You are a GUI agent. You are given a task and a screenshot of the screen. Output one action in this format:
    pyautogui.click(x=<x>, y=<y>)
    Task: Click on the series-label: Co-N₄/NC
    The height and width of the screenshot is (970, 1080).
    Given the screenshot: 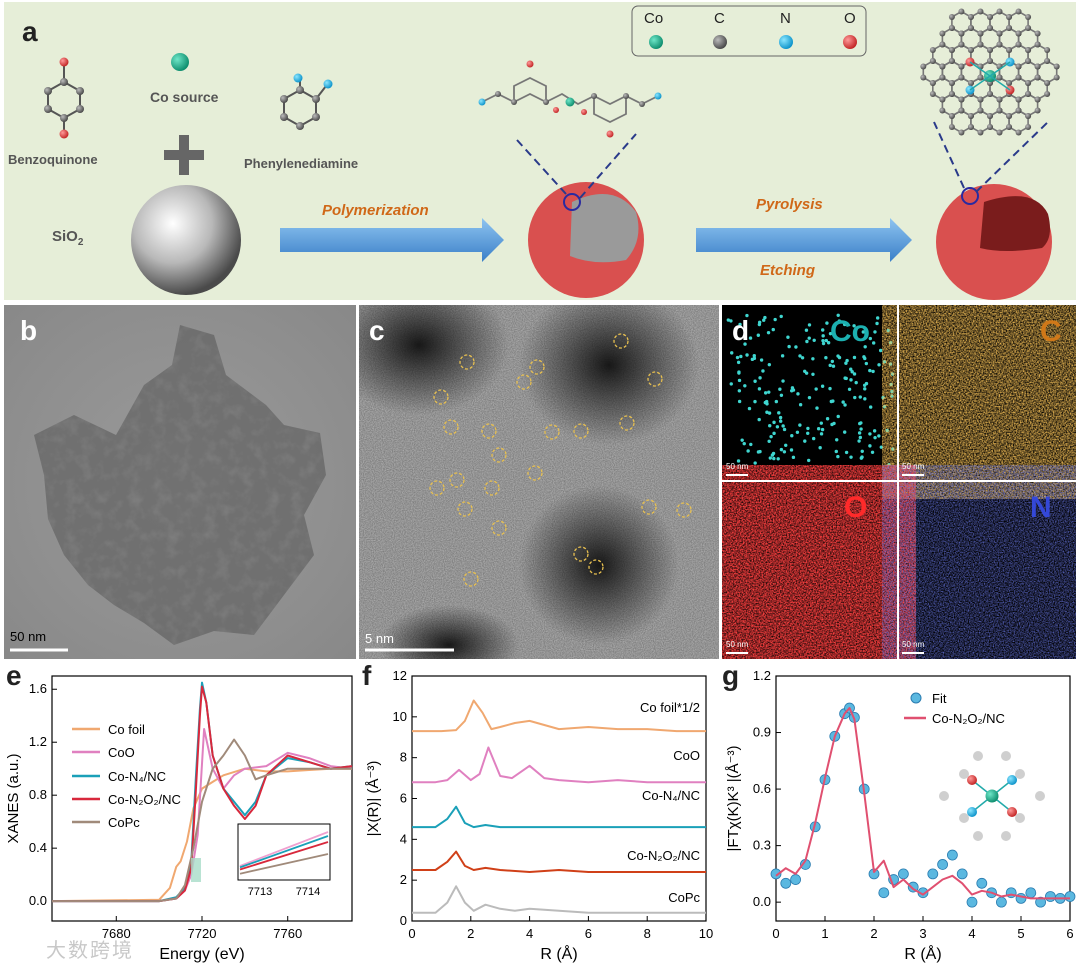 What is the action you would take?
    pyautogui.click(x=671, y=795)
    